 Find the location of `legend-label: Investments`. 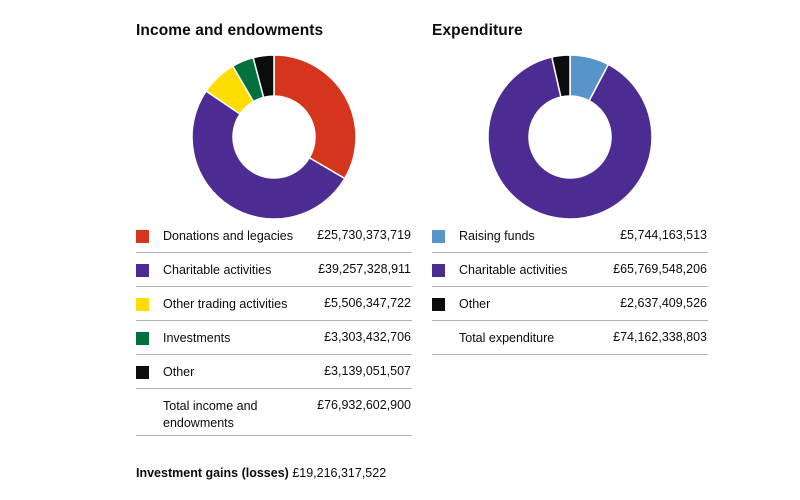

legend-label: Investments is located at coordinates (197, 338).